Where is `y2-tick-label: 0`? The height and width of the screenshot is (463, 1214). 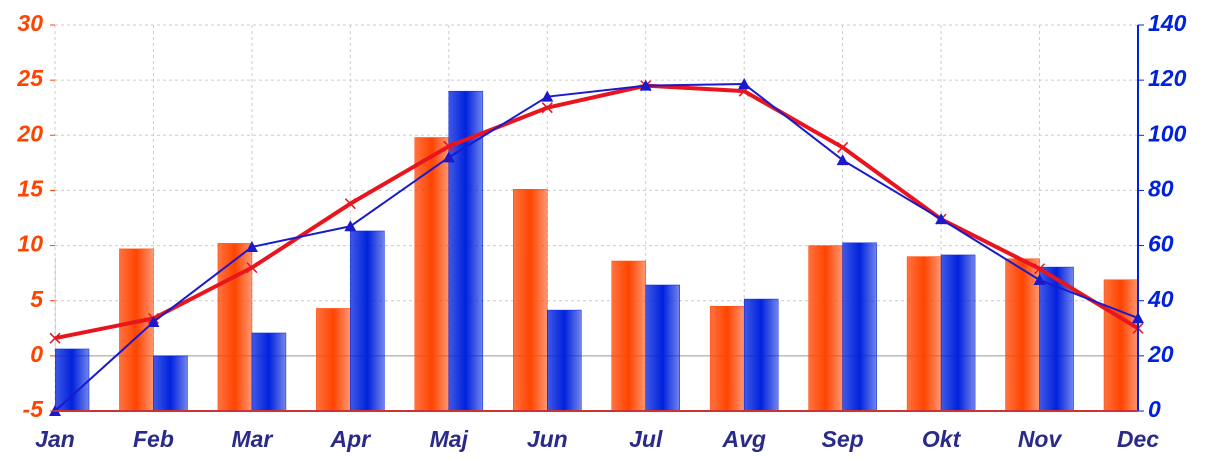
y2-tick-label: 0 is located at coordinates (1154, 409).